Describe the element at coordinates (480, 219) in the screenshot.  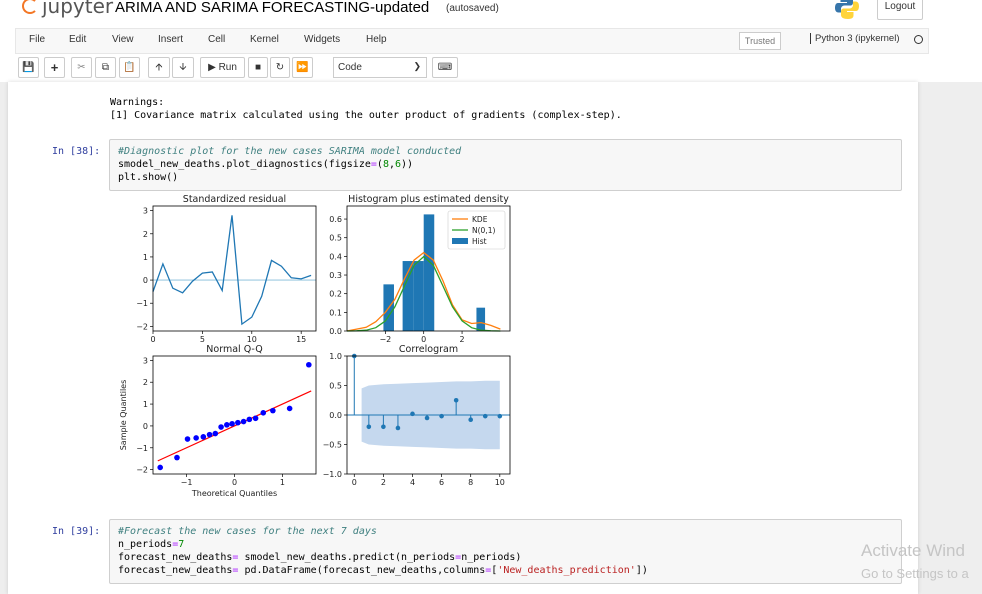
I see `legend-label: KDE` at that location.